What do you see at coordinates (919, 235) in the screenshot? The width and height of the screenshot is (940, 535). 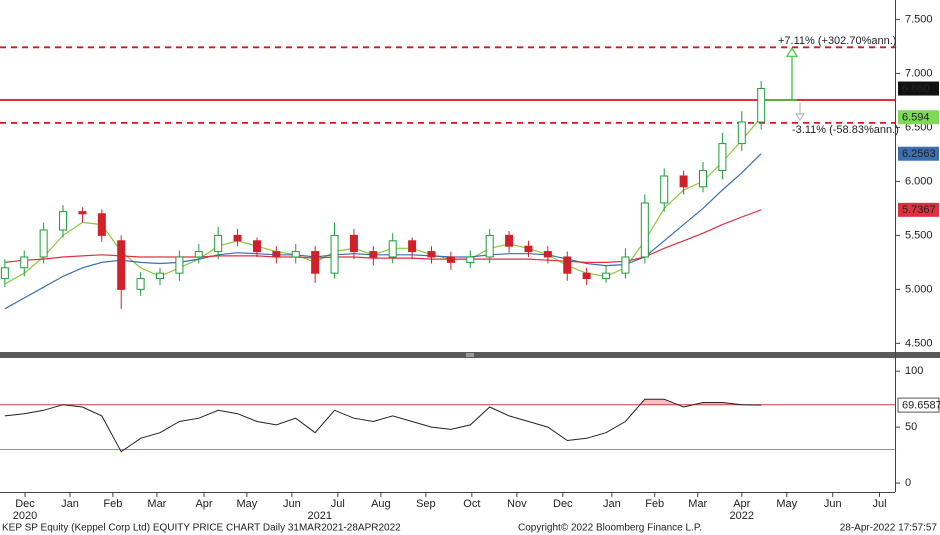 I see `y-tick-label: 5.500` at bounding box center [919, 235].